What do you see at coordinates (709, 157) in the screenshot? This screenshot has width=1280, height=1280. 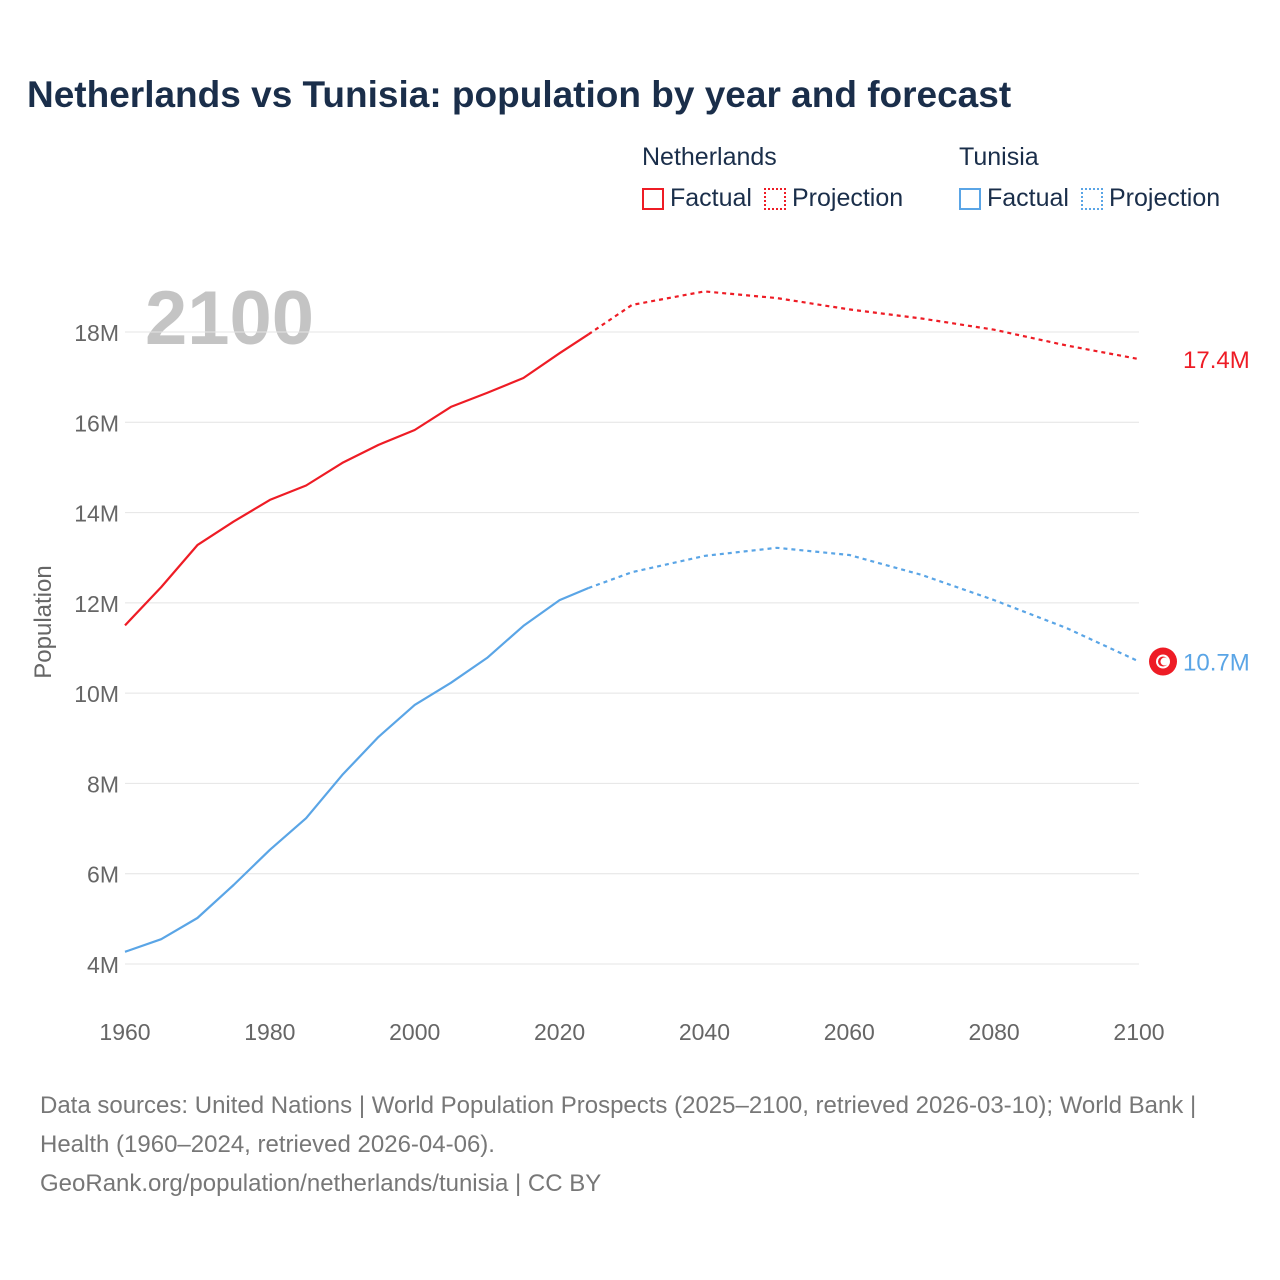 I see `legend-group-netherlands: Netherlands` at bounding box center [709, 157].